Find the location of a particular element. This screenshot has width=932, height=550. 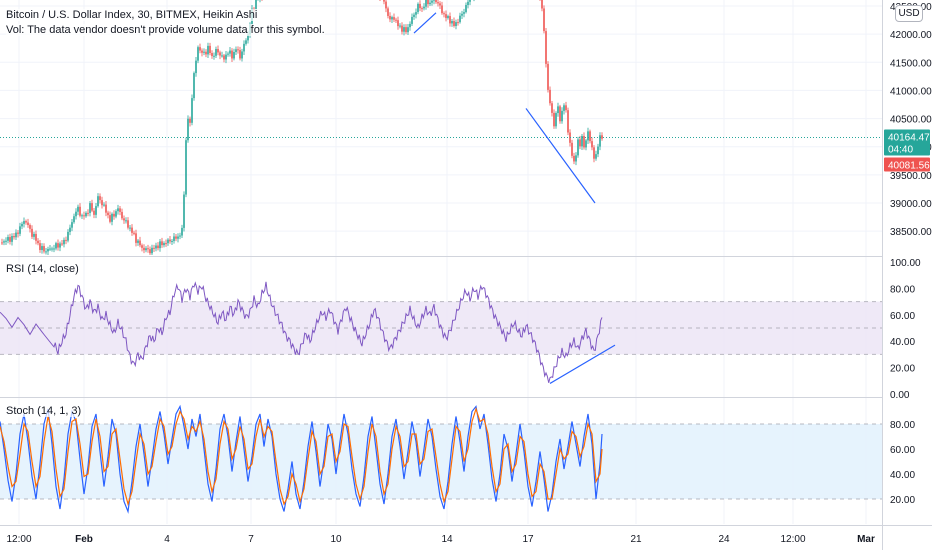

rsi-legend: RSI (14, close) is located at coordinates (42, 269).